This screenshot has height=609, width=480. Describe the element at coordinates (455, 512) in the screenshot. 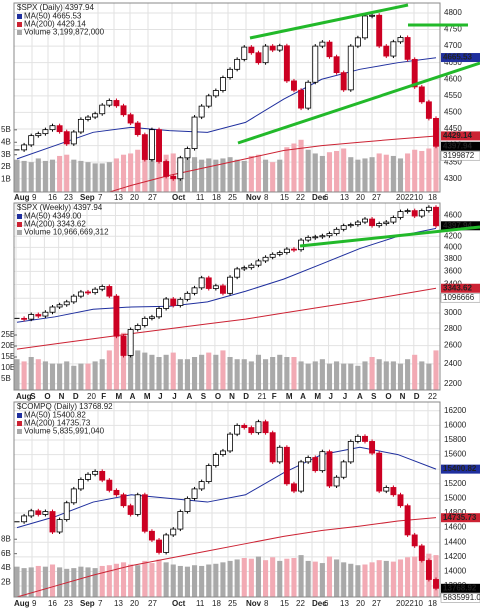

I see `y-tick-label: 14800` at that location.